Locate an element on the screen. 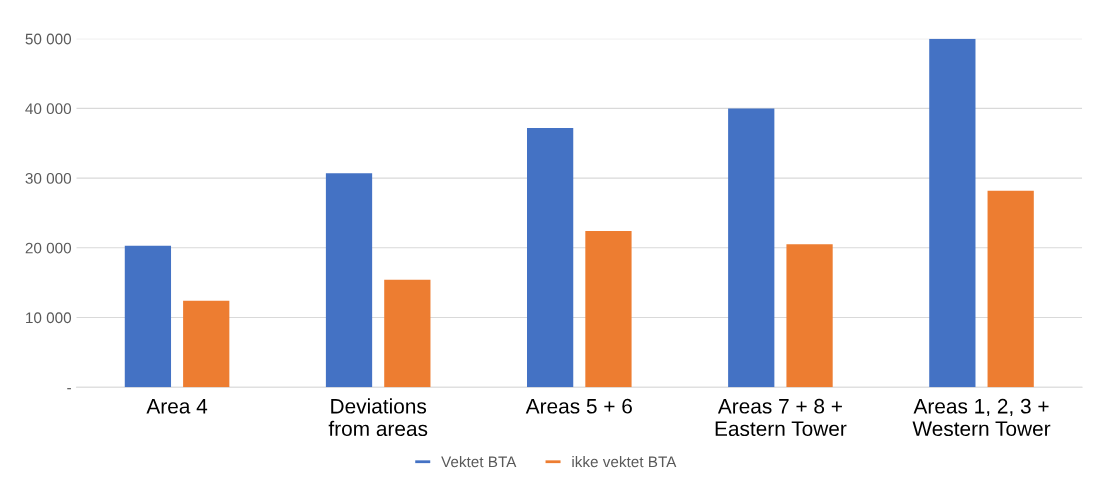 Image resolution: width=1093 pixels, height=484 pixels. legend-label: ikke vektet BTA is located at coordinates (624, 462).